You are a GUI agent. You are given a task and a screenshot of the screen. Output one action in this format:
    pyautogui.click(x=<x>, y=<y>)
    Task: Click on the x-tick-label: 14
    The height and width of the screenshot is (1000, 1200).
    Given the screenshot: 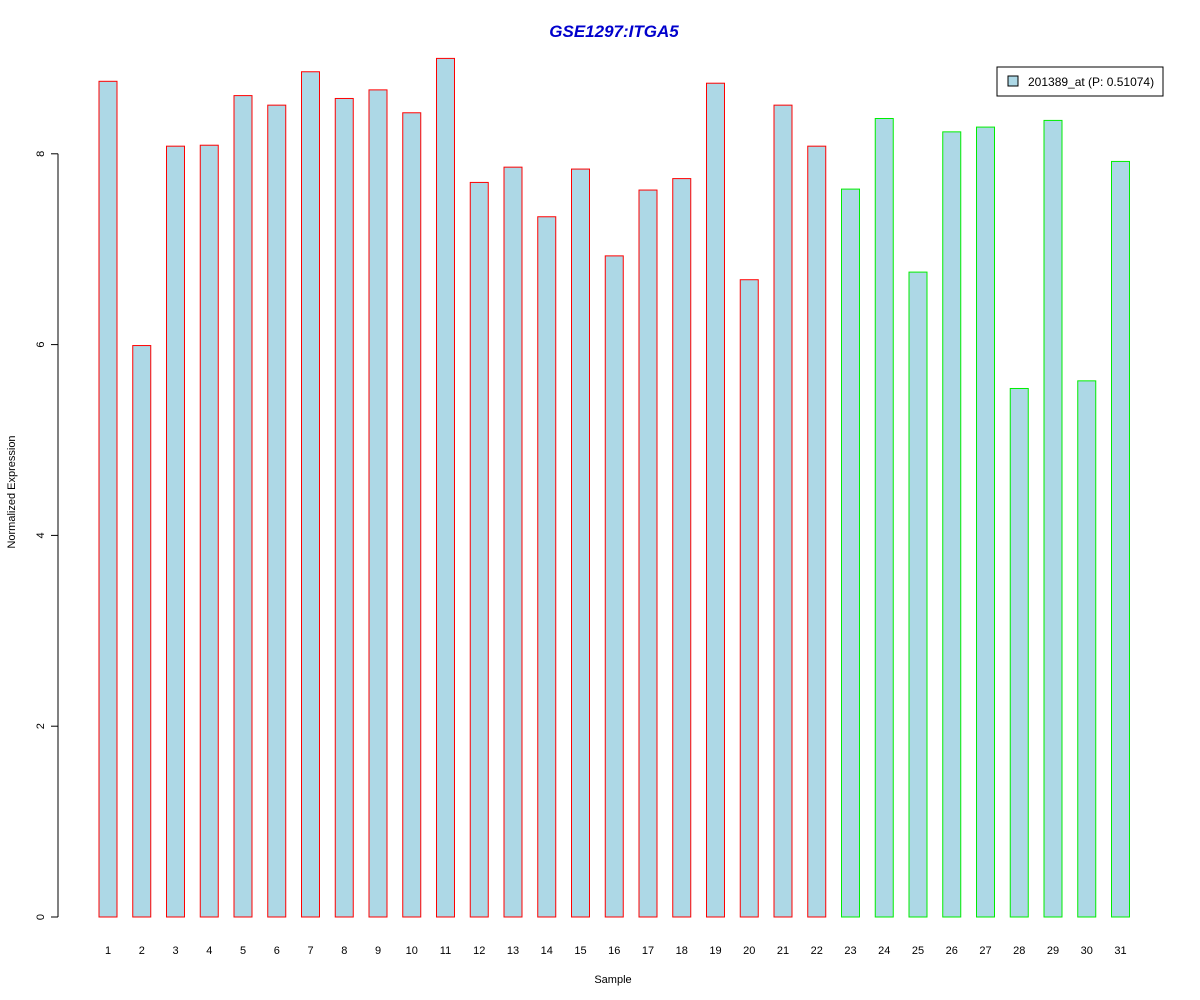 What is the action you would take?
    pyautogui.click(x=547, y=951)
    